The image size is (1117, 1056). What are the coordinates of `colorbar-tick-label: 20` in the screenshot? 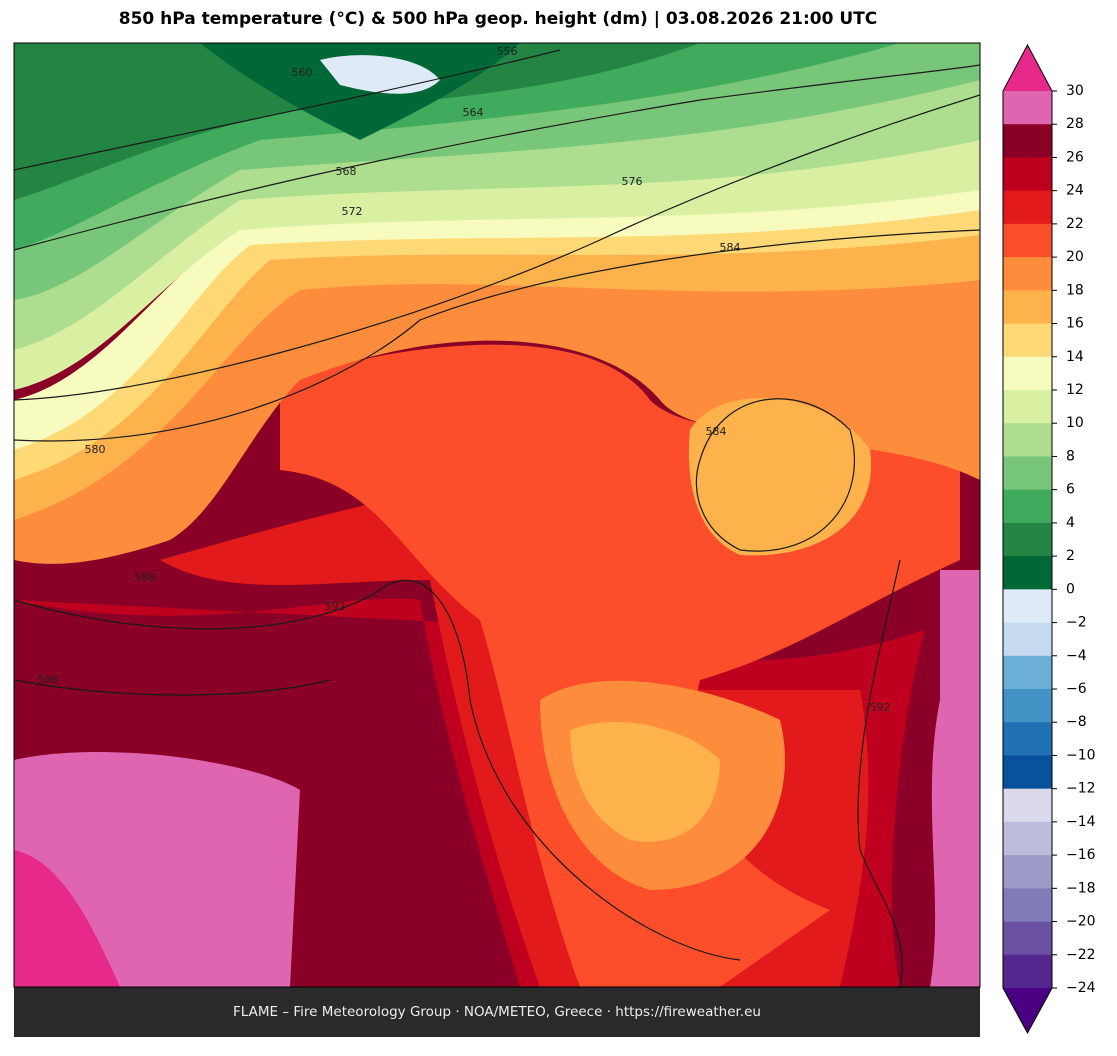 It's located at (1075, 257).